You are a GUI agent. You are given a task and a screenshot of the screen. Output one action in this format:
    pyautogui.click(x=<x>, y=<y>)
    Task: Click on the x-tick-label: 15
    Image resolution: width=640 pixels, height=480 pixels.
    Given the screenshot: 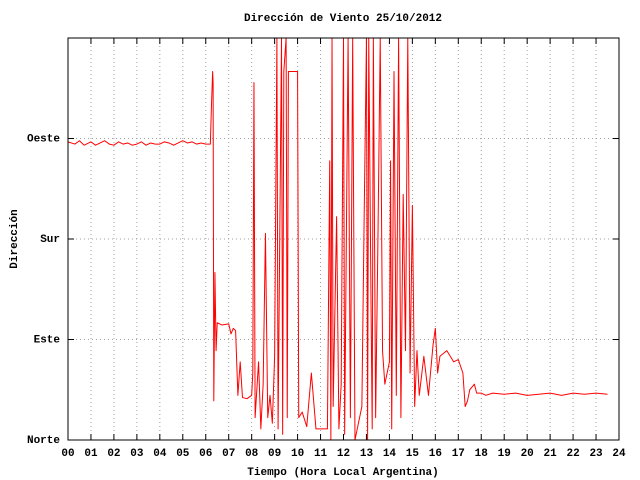 What is the action you would take?
    pyautogui.click(x=413, y=454)
    